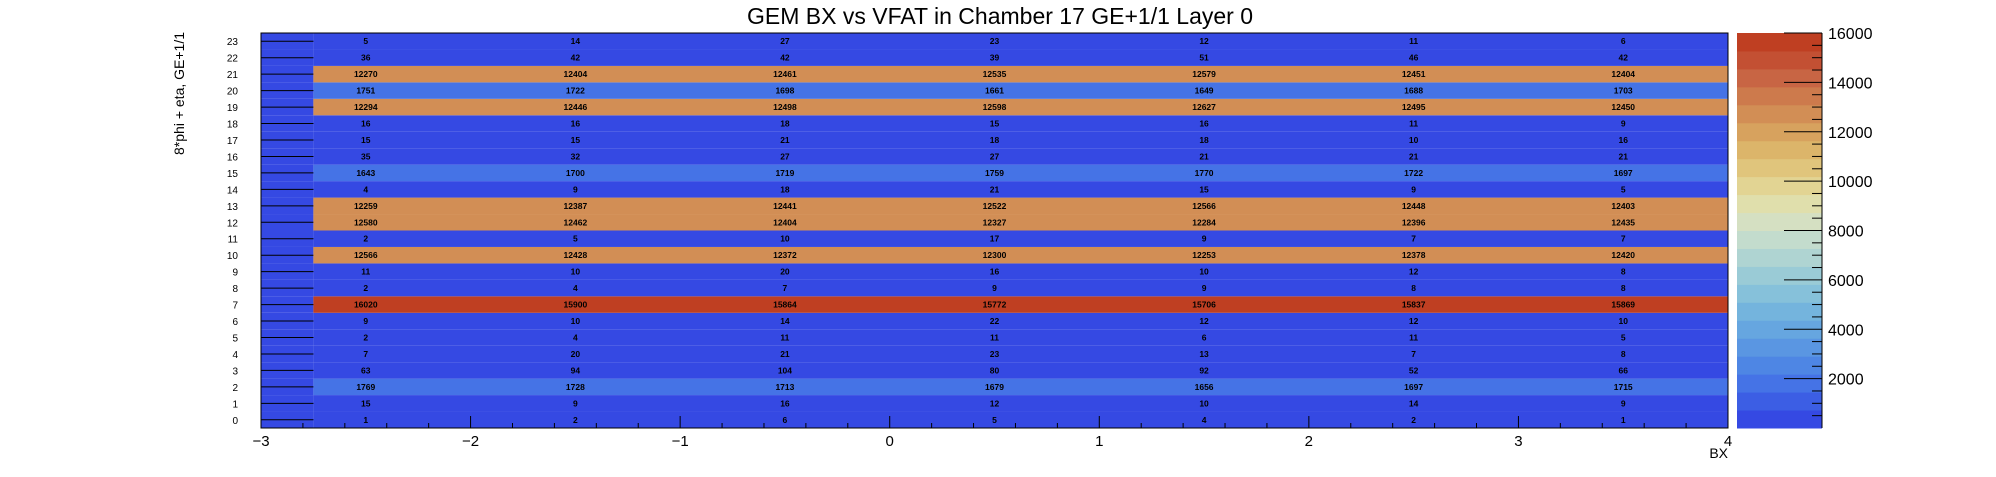 The width and height of the screenshot is (1996, 477). What do you see at coordinates (1623, 91) in the screenshot?
I see `cell-value-label: 1703` at bounding box center [1623, 91].